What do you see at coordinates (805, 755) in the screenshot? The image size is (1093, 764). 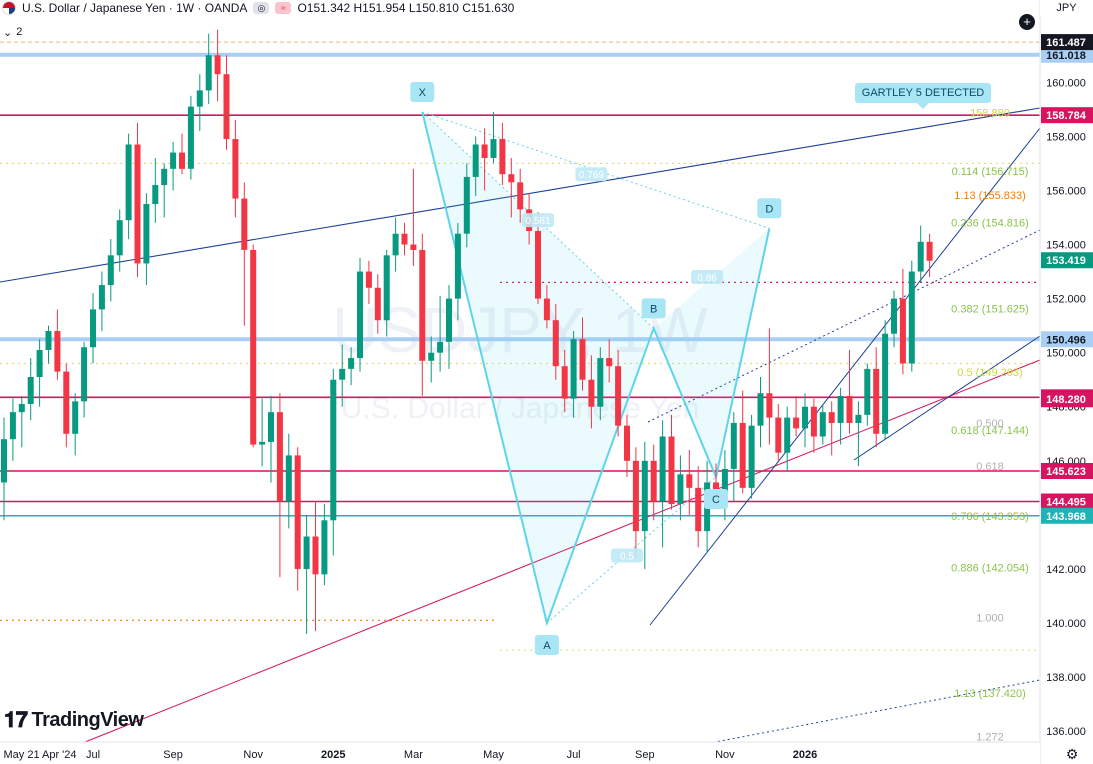 I see `time-tick: 2026` at bounding box center [805, 755].